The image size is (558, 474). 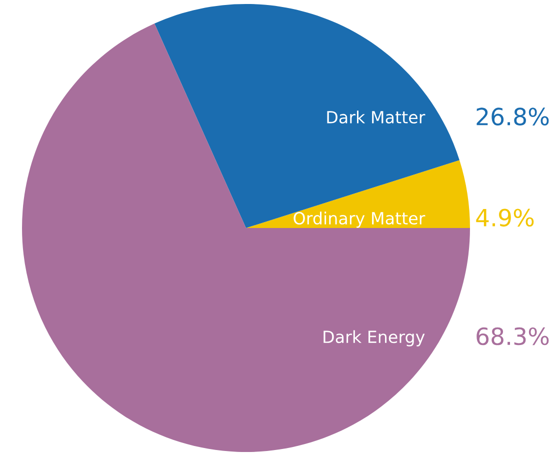 I want to click on data-label: 4.9%, so click(x=505, y=217).